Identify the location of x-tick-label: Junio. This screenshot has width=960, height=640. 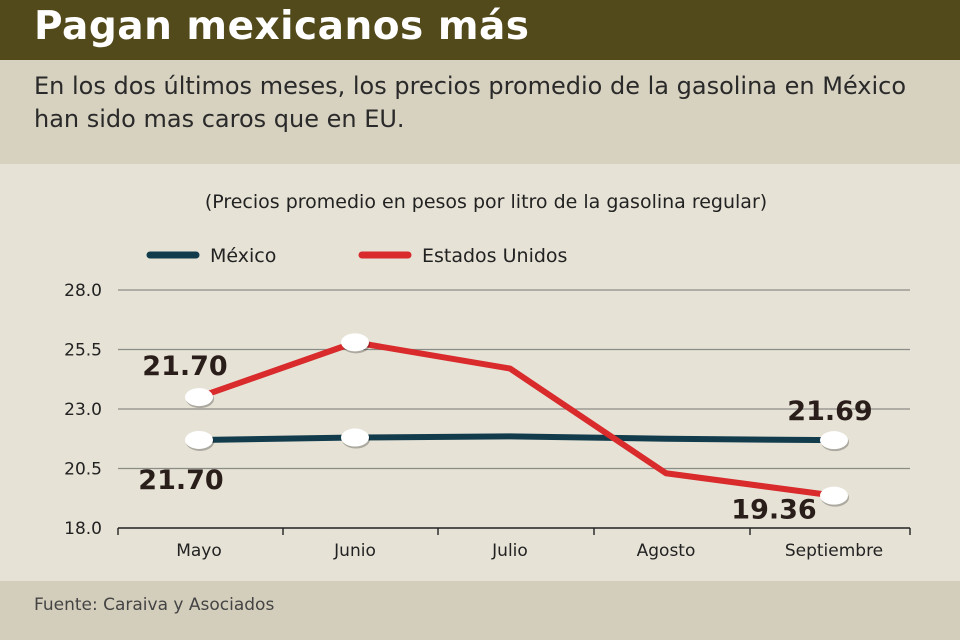
(354, 551).